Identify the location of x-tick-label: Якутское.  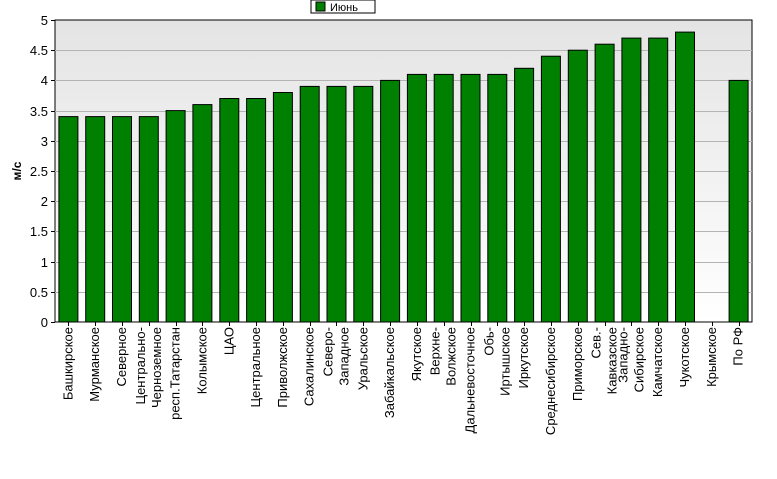
(416, 354).